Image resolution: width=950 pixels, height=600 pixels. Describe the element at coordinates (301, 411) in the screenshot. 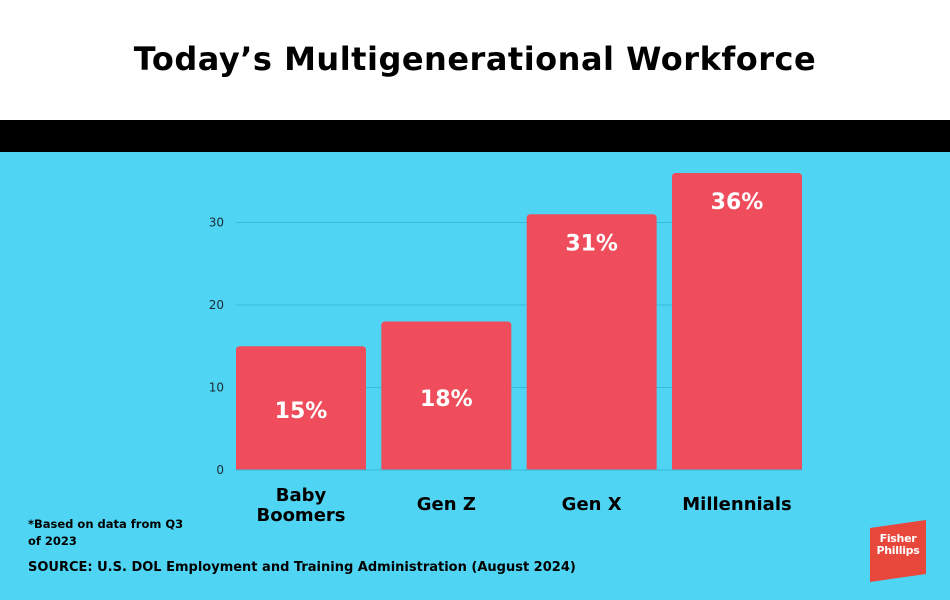

I see `data-label: 15%` at that location.